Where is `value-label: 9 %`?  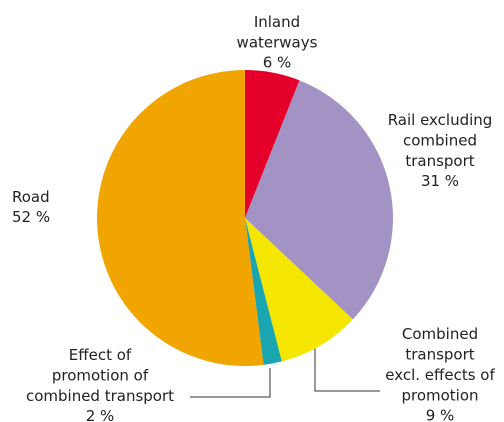
value-label: 9 % is located at coordinates (440, 414).